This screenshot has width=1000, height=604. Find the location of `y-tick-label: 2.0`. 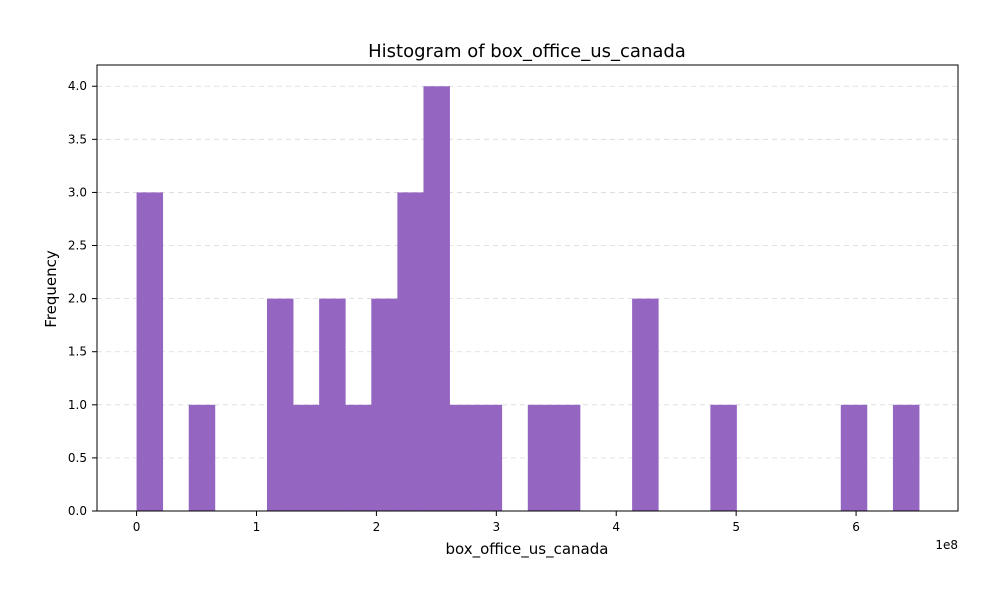

y-tick-label: 2.0 is located at coordinates (77, 299).